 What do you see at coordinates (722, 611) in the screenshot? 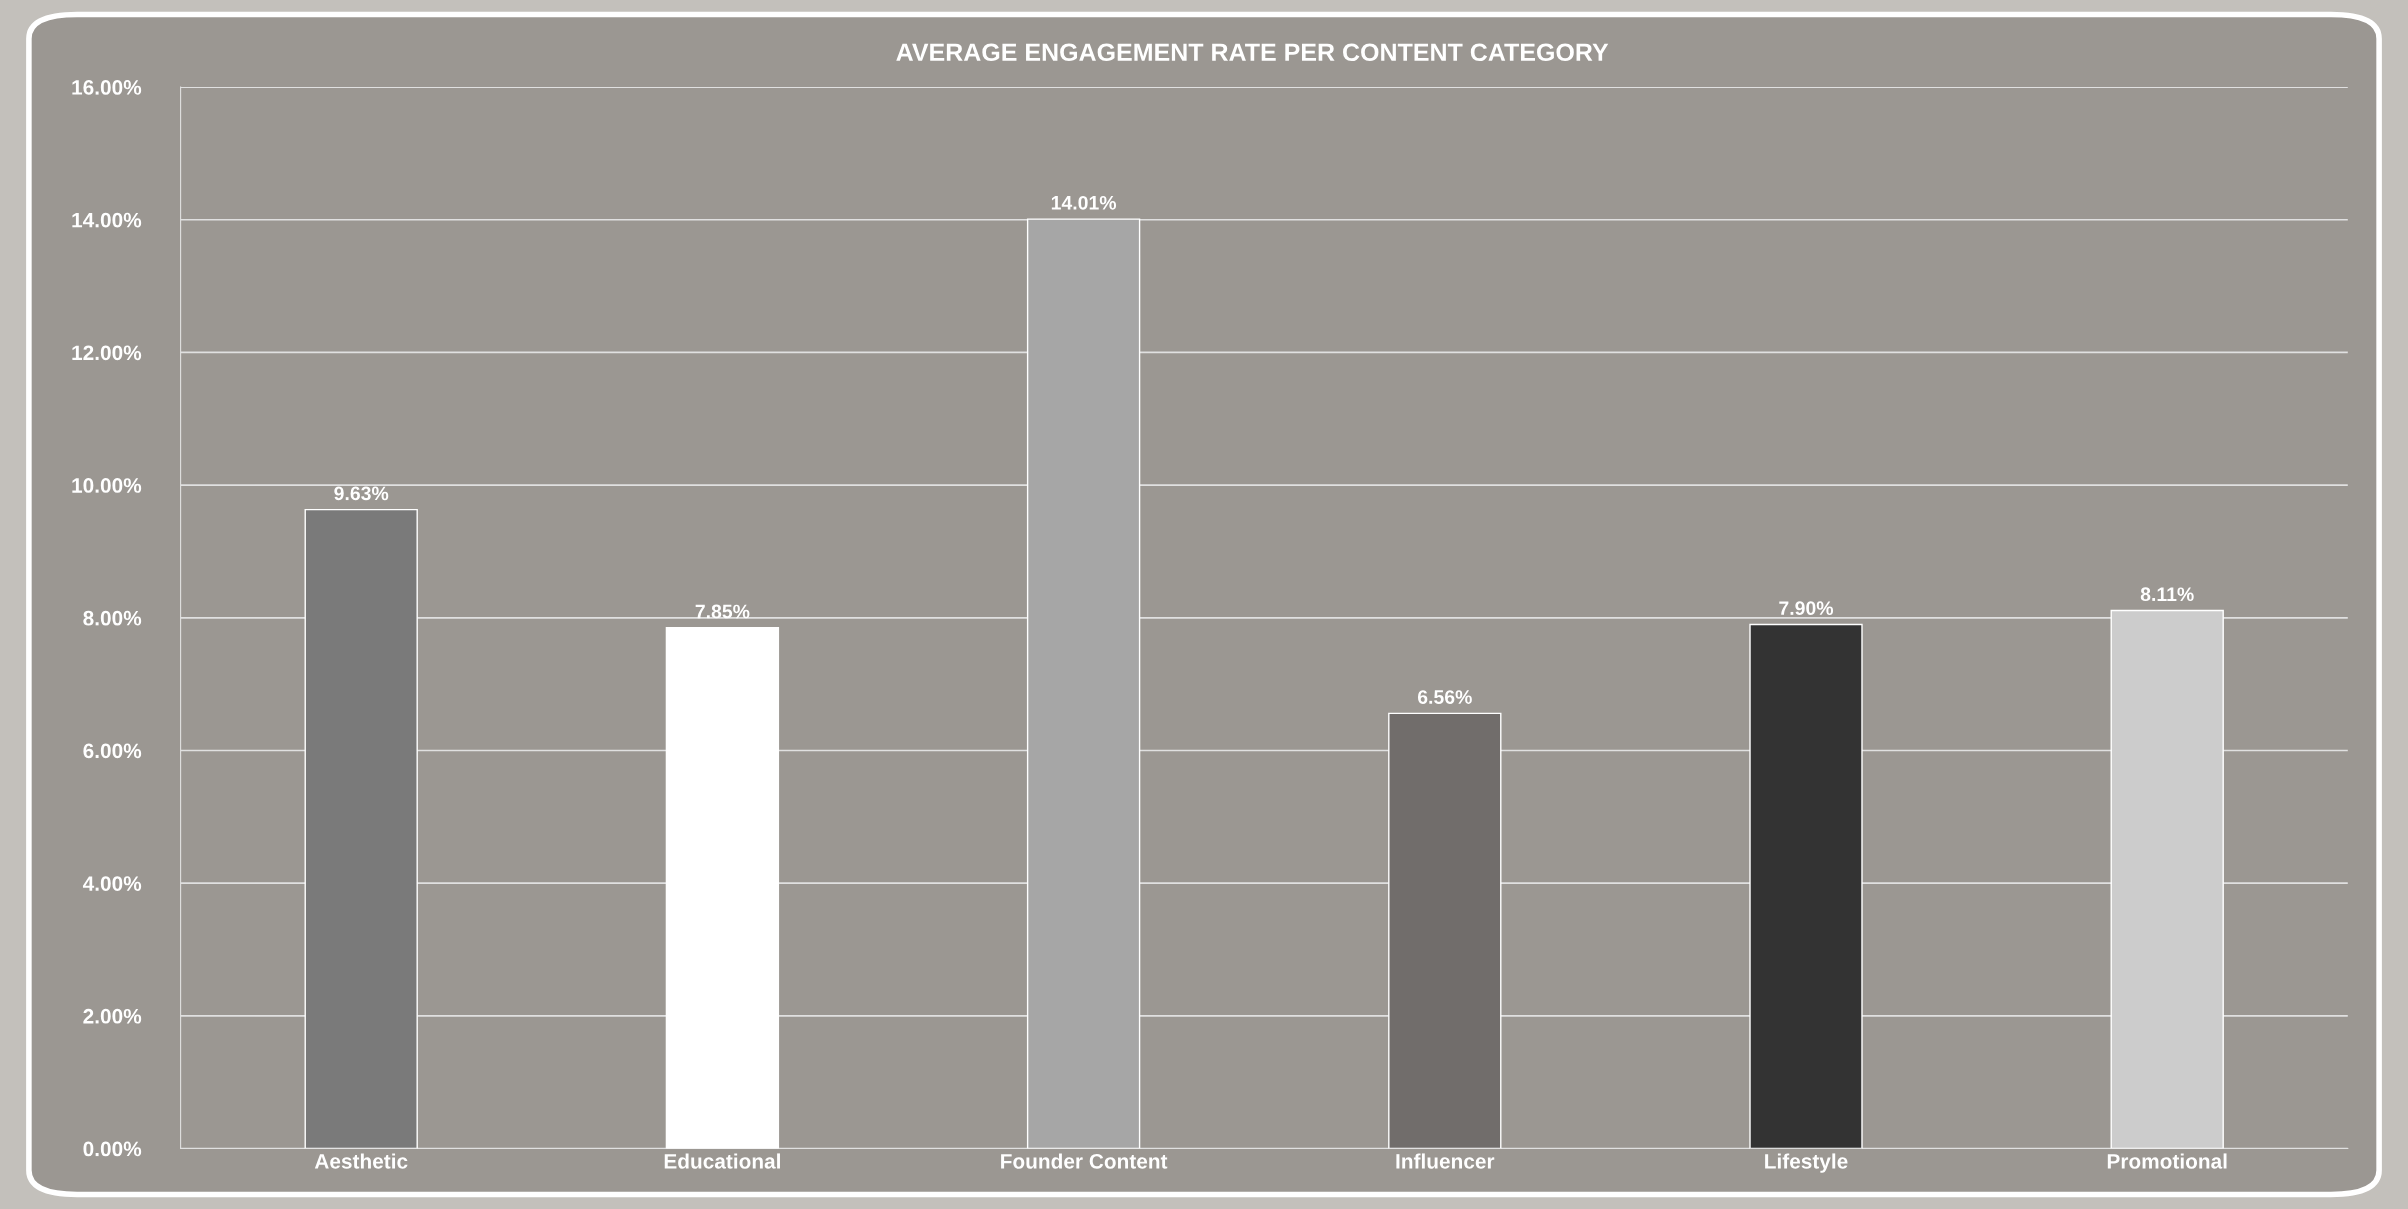
I see `data-label: 7.85%` at bounding box center [722, 611].